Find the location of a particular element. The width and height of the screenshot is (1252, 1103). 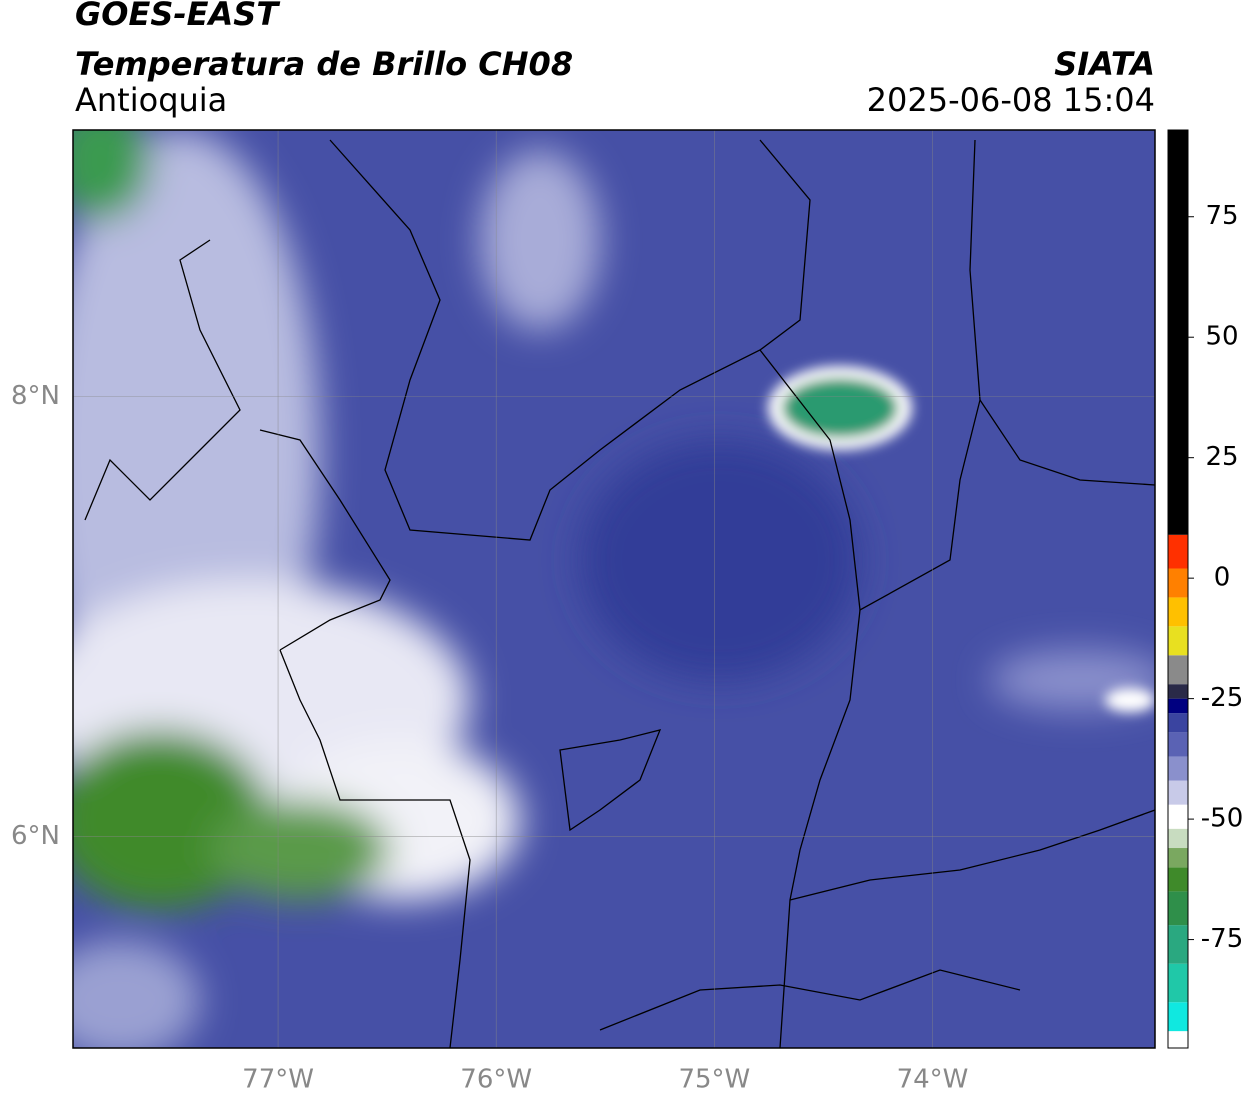

datetime-label: 2025-06-08 15:04 is located at coordinates (1011, 100).